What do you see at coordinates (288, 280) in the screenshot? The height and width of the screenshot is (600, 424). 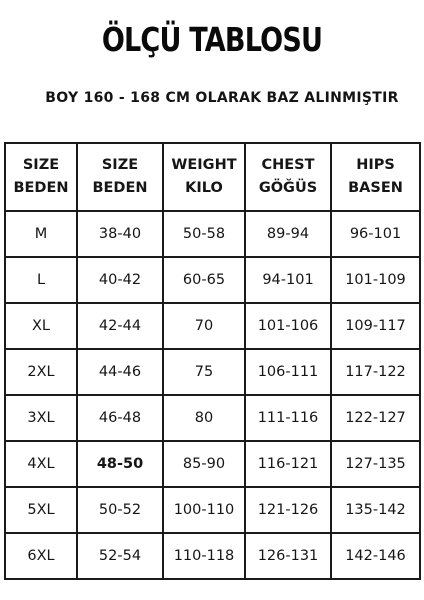 I see `chest-cell: 94-101` at bounding box center [288, 280].